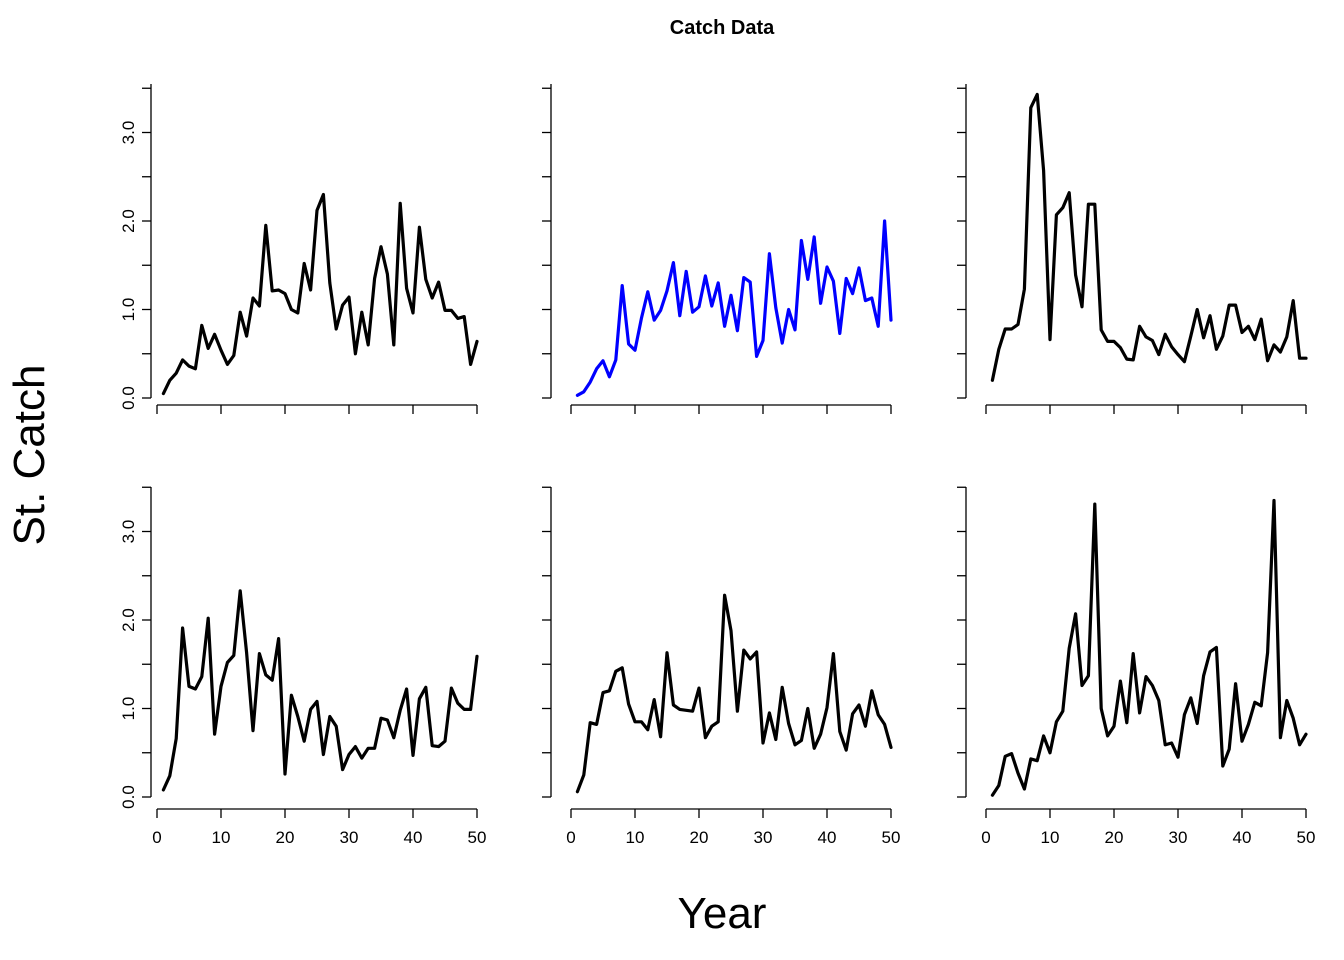 Image resolution: width=1344 pixels, height=960 pixels. Describe the element at coordinates (722, 913) in the screenshot. I see `x-axis-label: Year` at that location.